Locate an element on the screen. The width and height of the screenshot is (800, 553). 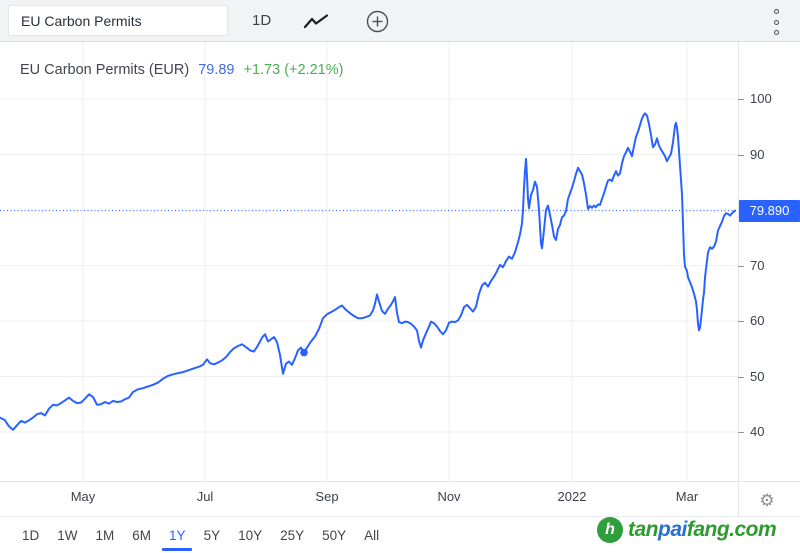
time-axis-label: Jul is located at coordinates (205, 496).